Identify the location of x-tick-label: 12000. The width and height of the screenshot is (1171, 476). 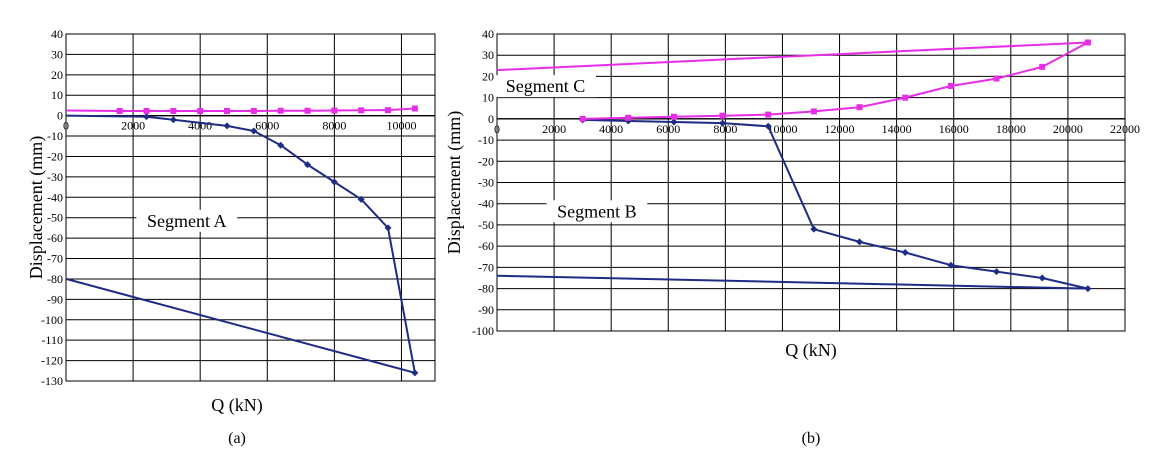
(840, 129).